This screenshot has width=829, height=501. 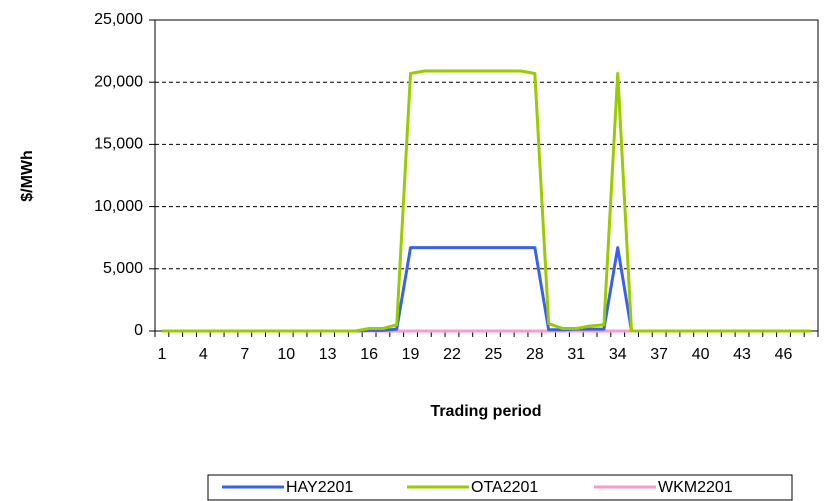 I want to click on x-tick-label: 43, so click(x=742, y=354).